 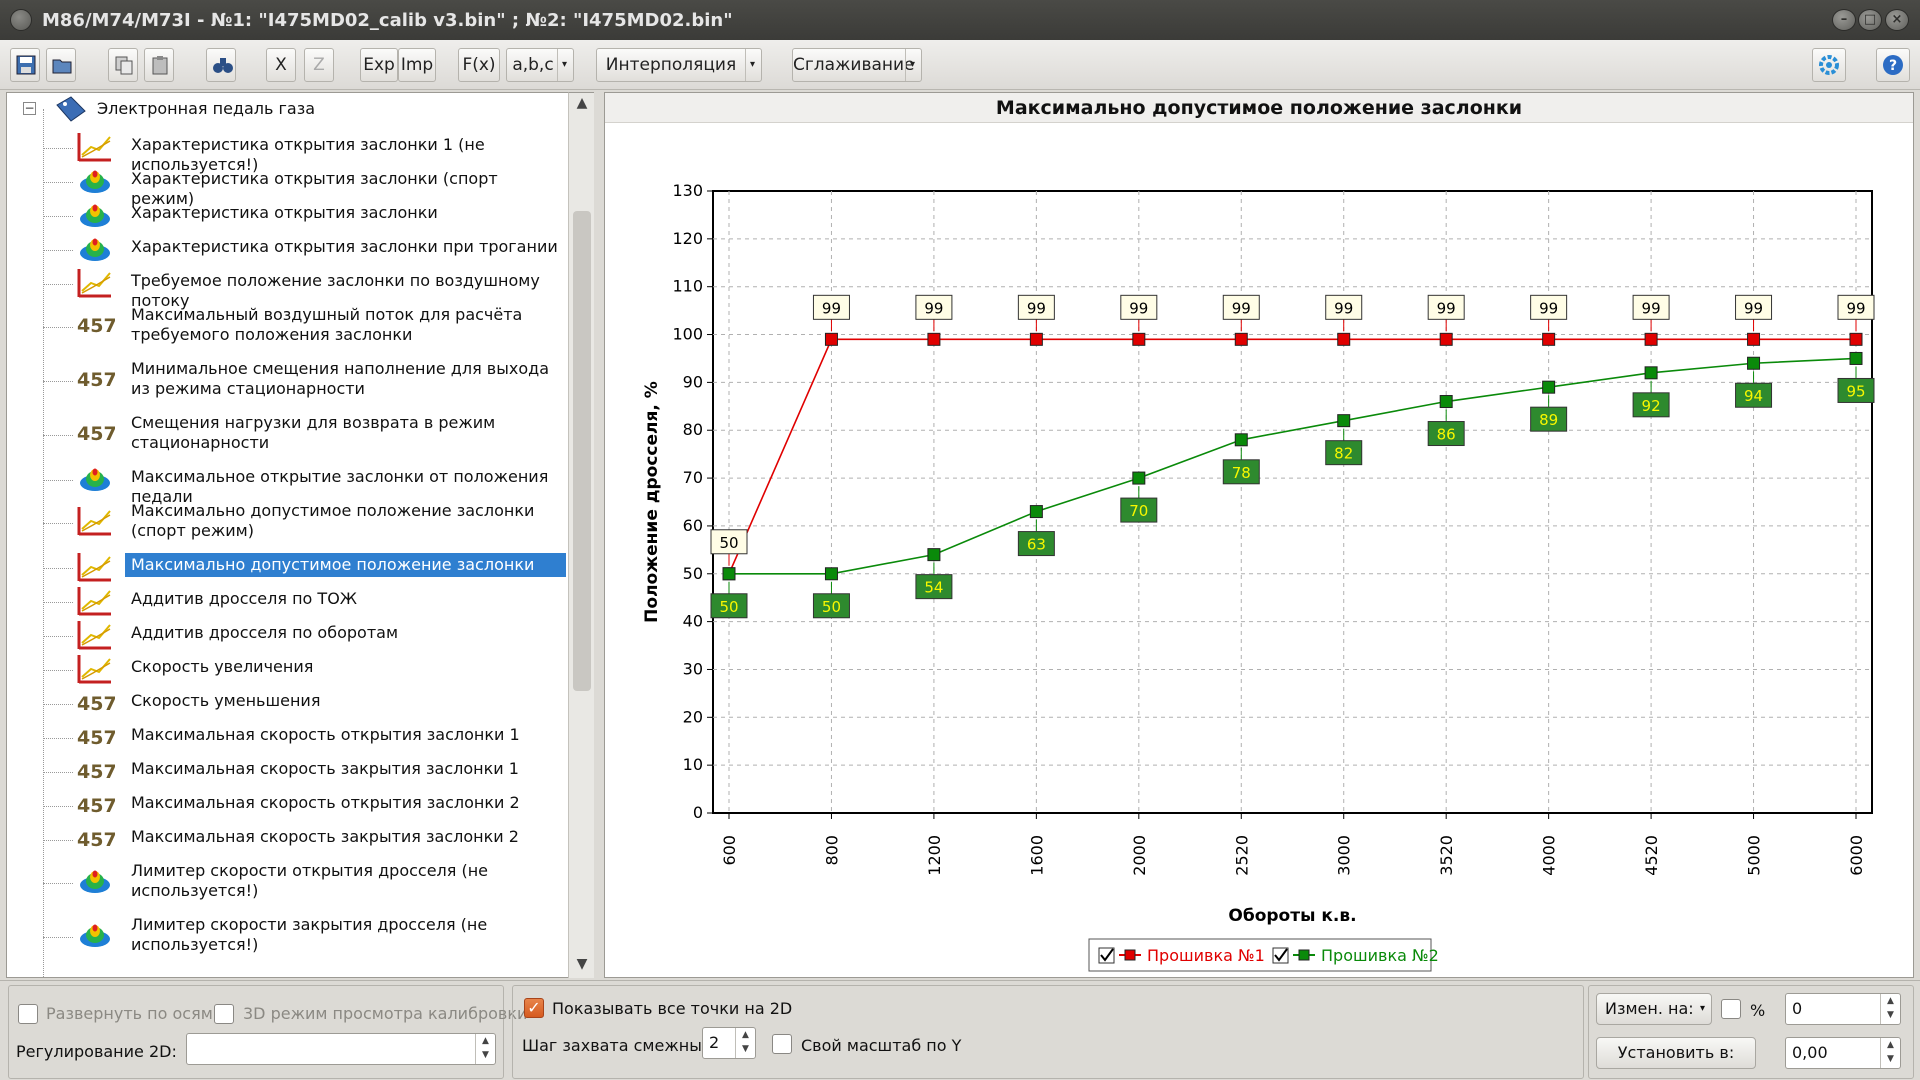 What do you see at coordinates (61, 65) in the screenshot?
I see `open-button` at bounding box center [61, 65].